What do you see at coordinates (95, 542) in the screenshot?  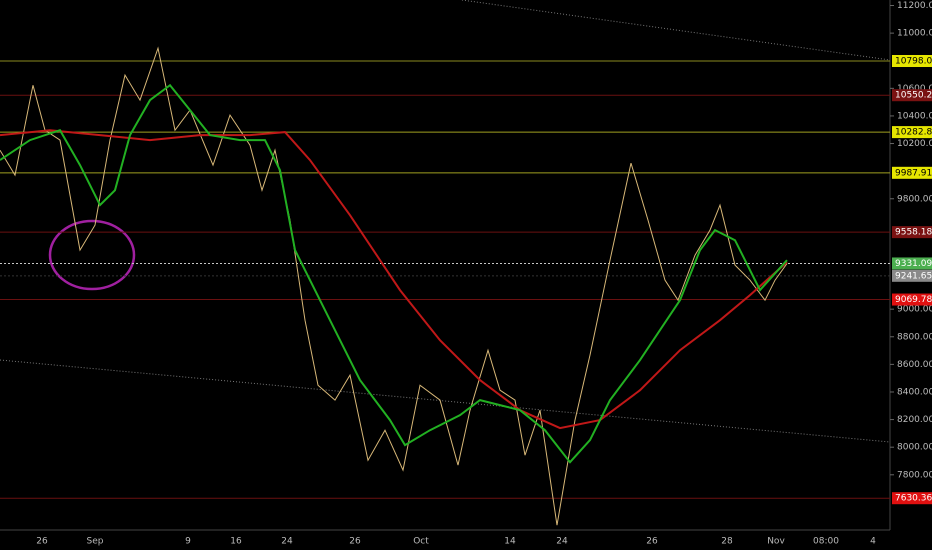 I see `x-tick-label: Sep` at bounding box center [95, 542].